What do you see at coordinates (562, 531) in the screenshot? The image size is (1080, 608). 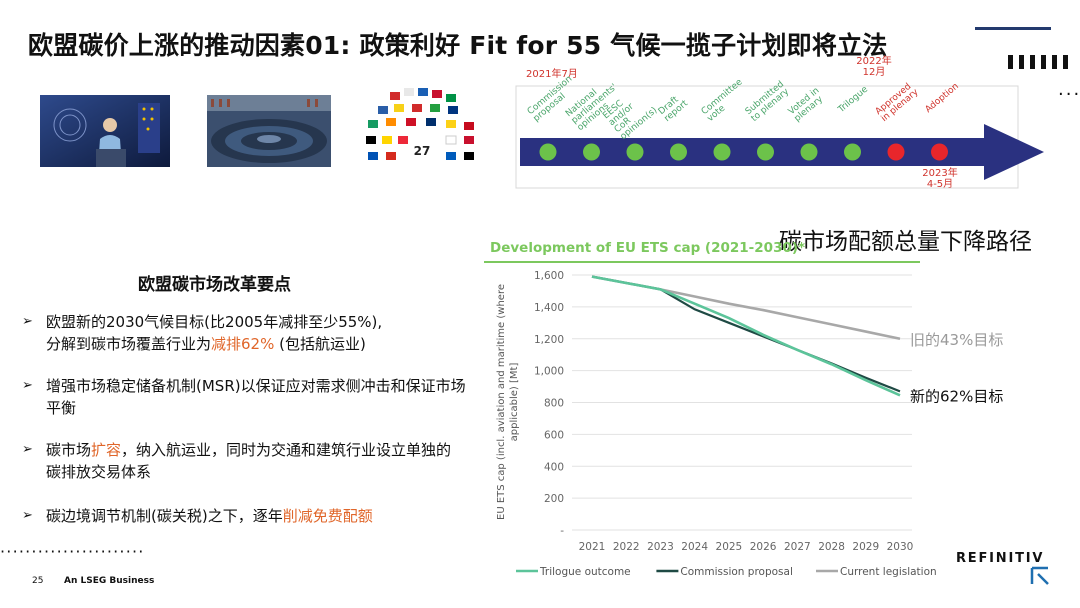 I see `y-tick-label: -` at bounding box center [562, 531].